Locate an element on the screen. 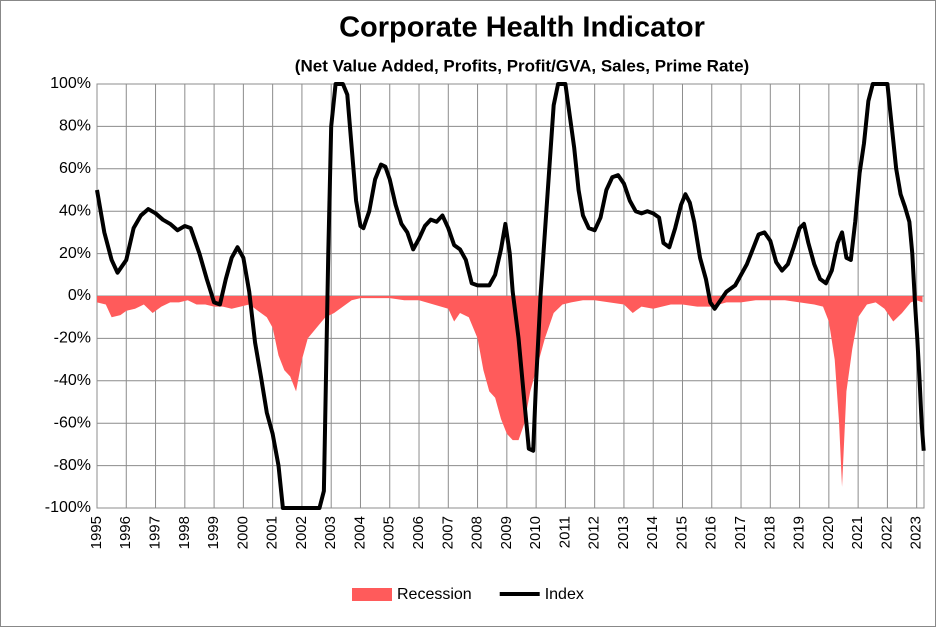  x-tick-label: 2005 is located at coordinates (389, 532).